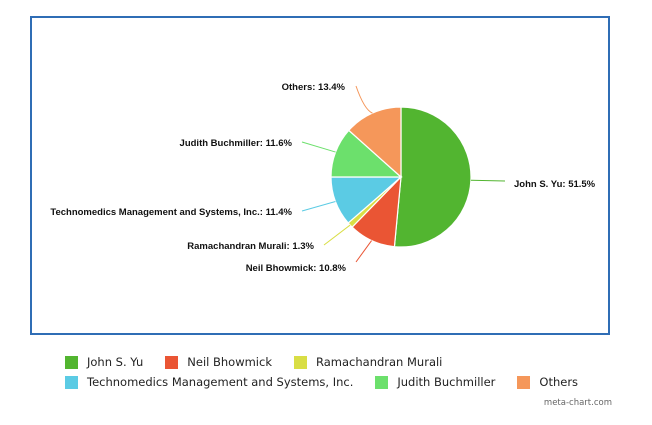 Image resolution: width=652 pixels, height=425 pixels. What do you see at coordinates (296, 268) in the screenshot?
I see `slice-label: Neil Bhowmick: 10.8%` at bounding box center [296, 268].